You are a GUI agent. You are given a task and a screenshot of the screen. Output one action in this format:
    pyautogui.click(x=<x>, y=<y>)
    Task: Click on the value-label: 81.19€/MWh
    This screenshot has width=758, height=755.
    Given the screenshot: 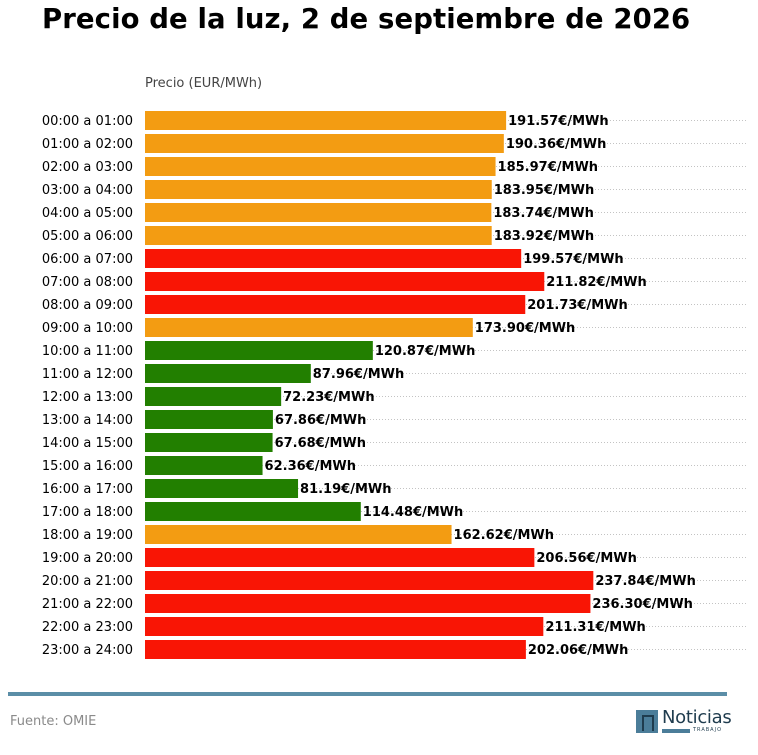 What is the action you would take?
    pyautogui.click(x=345, y=489)
    